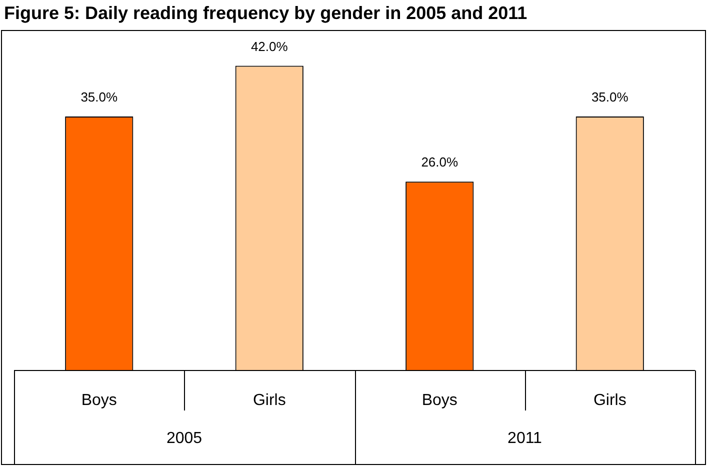  What do you see at coordinates (269, 46) in the screenshot?
I see `data-label: 42.0%` at bounding box center [269, 46].